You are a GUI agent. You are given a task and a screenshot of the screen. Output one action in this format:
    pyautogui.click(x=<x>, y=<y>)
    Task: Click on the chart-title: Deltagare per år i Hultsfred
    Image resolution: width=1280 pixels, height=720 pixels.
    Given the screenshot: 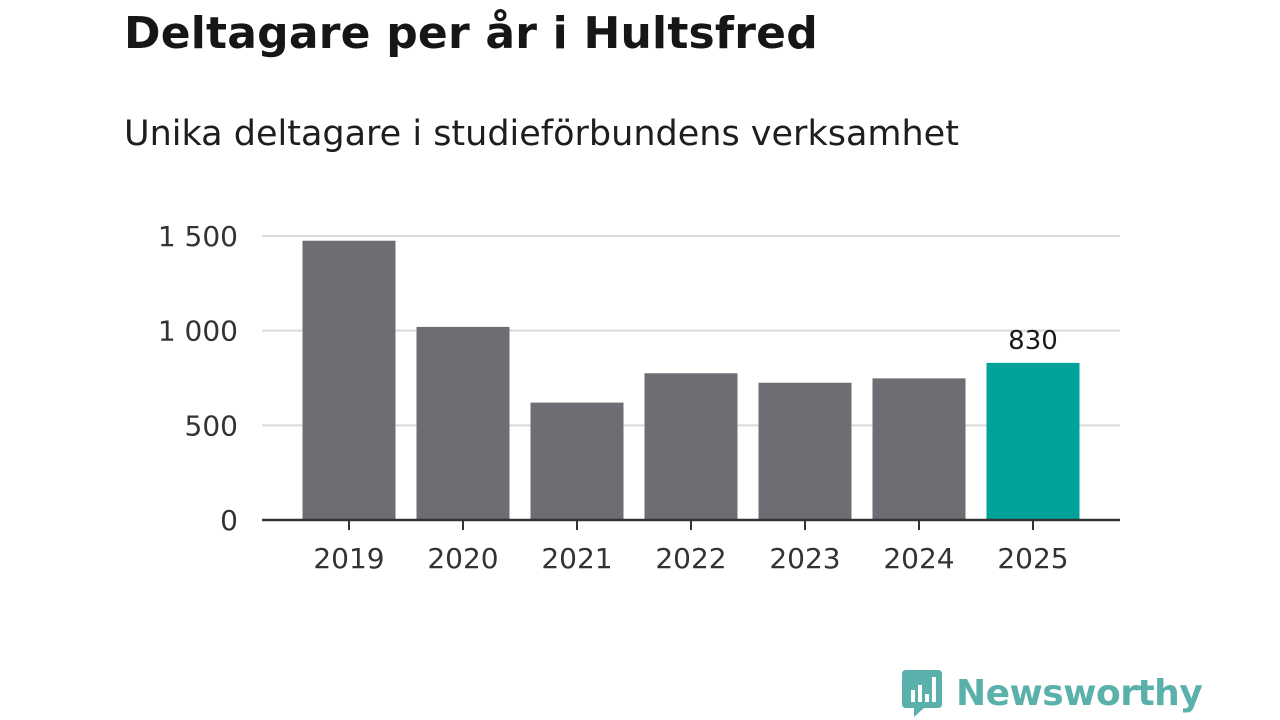 What is the action you would take?
    pyautogui.click(x=471, y=33)
    